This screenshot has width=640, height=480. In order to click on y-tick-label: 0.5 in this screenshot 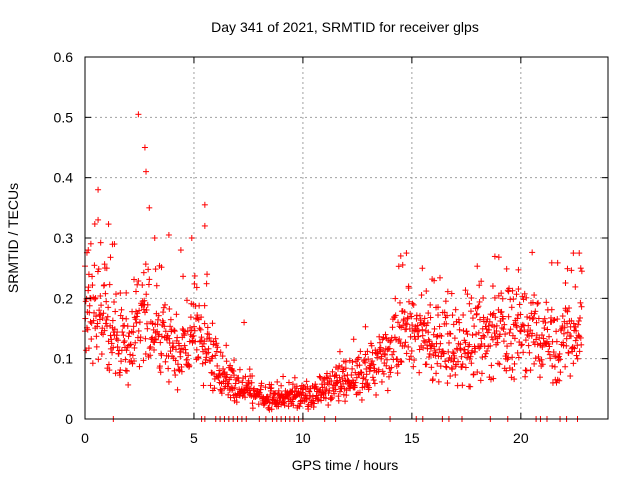, I will do `click(64, 117)`.